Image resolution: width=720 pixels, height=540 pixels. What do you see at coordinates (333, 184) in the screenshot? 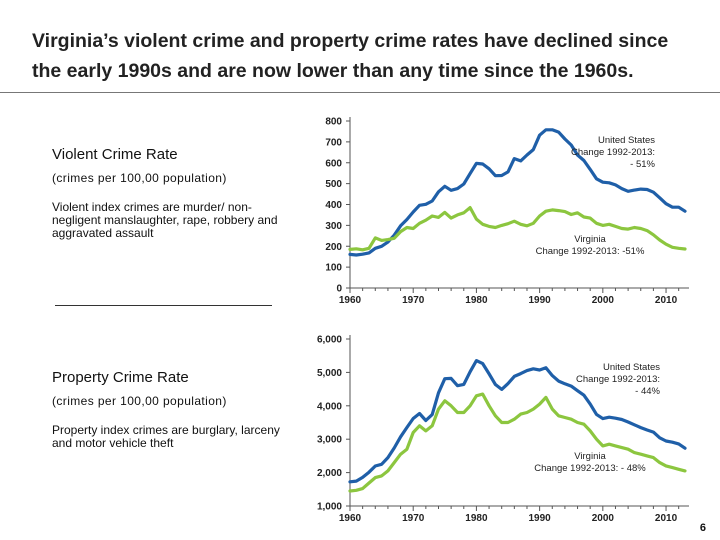
I see `y-tick-label: 500` at bounding box center [333, 184].